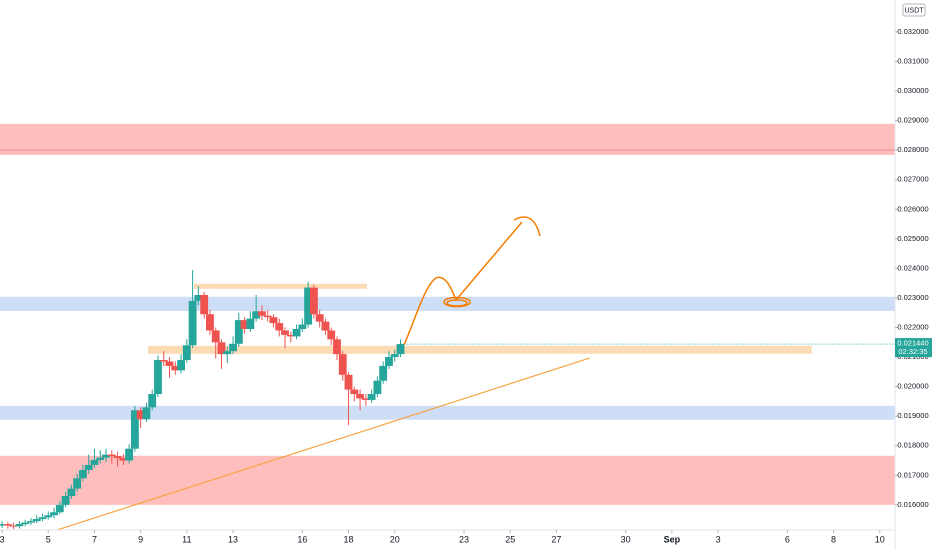 Image resolution: width=932 pixels, height=550 pixels. What do you see at coordinates (912, 120) in the screenshot?
I see `y-tick-label: 0.029000` at bounding box center [912, 120].